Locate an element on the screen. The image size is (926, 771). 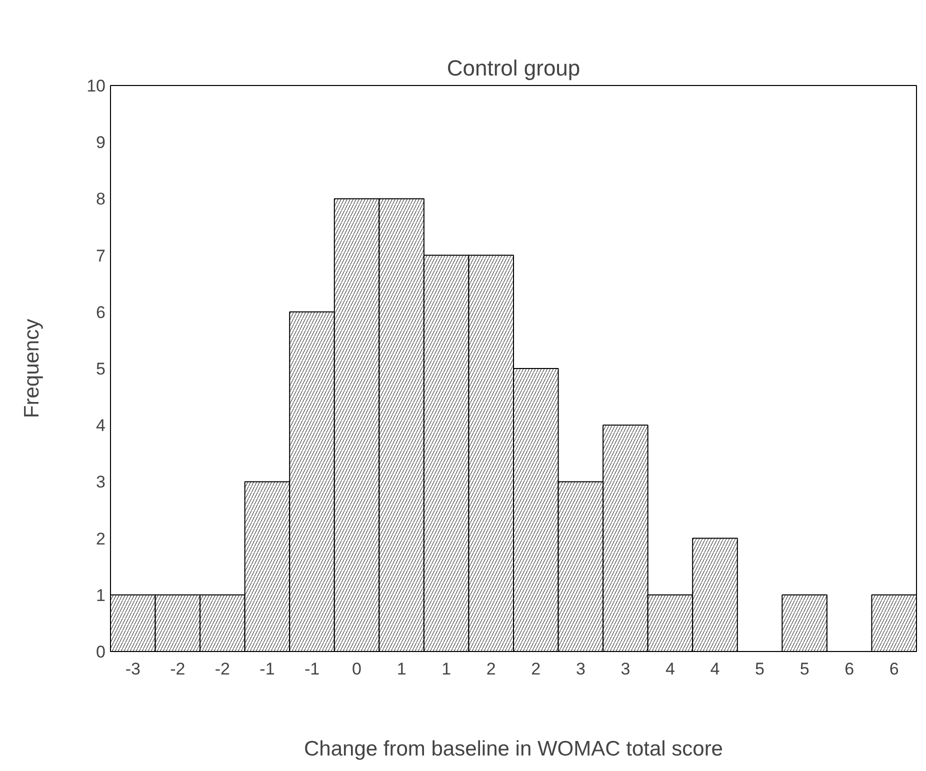
chart-title: Control group is located at coordinates (513, 68).